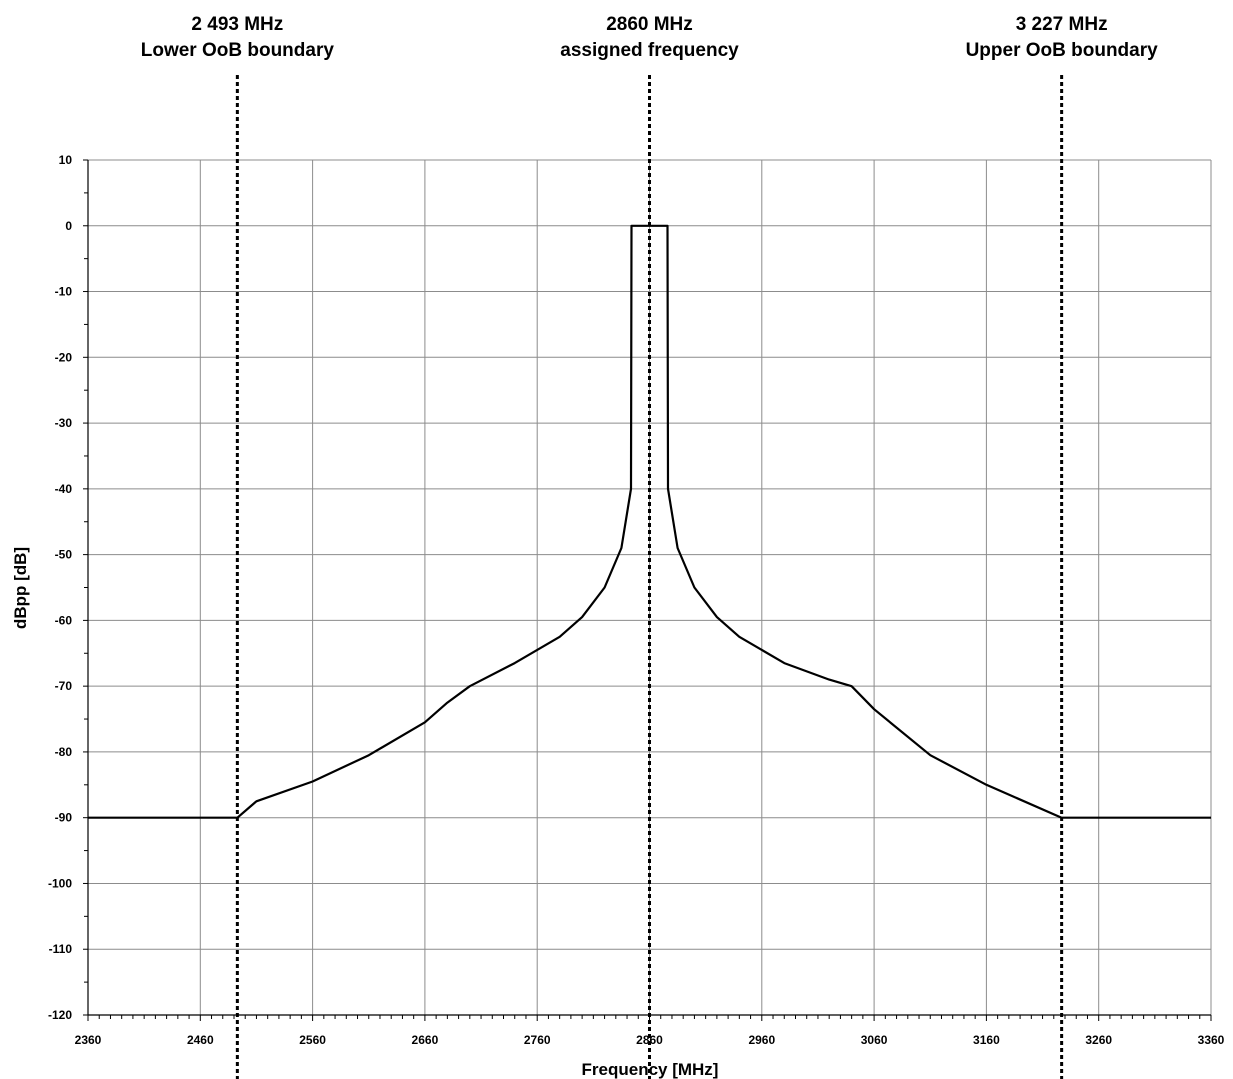 The image size is (1233, 1079). I want to click on y-tick-label: 10, so click(66, 160).